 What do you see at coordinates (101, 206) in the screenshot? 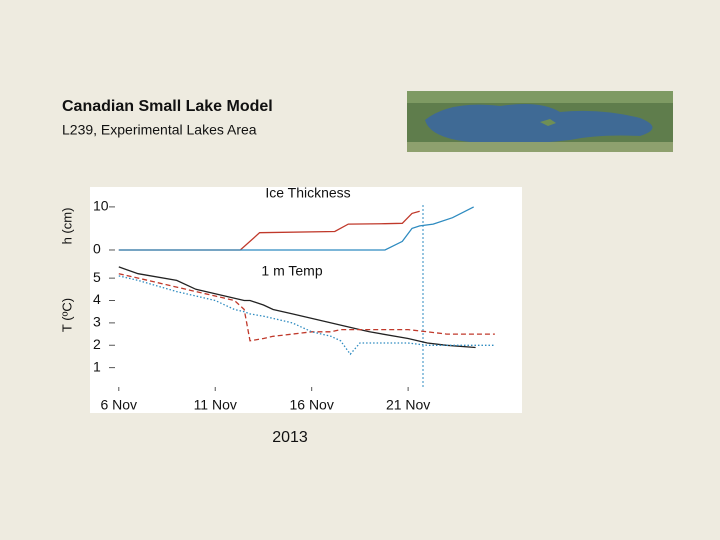
I see `y-tick-label: 10` at bounding box center [101, 206].